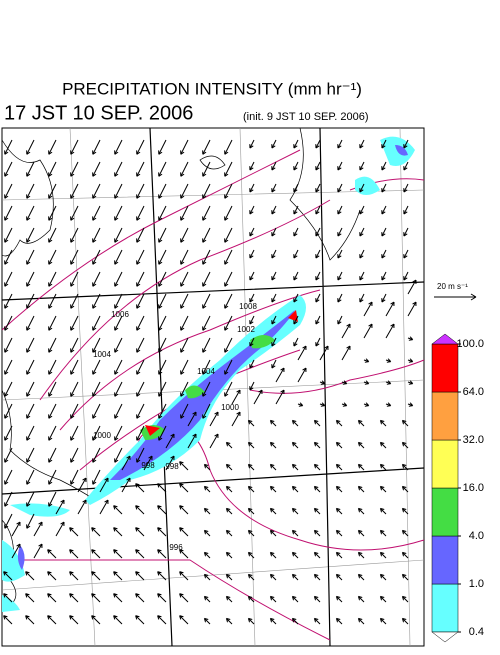  I want to click on colorbar: 0.4 1.0 4.0 16.0 32.0 64.0 100.0, so click(457, 488).